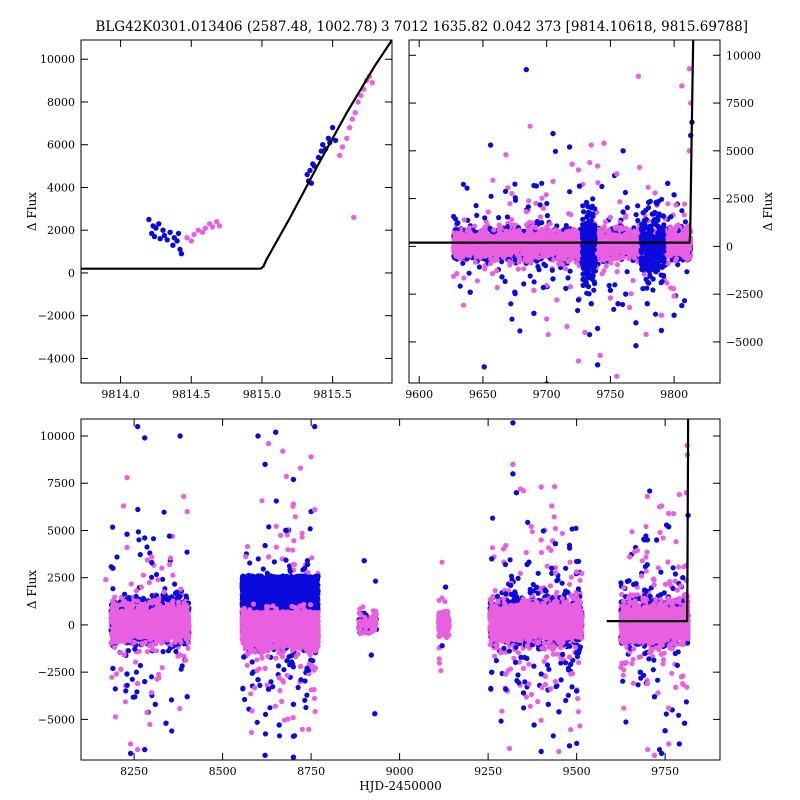 Image resolution: width=800 pixels, height=800 pixels. What do you see at coordinates (648, 521) in the screenshot?
I see `model-curve-full` at bounding box center [648, 521].